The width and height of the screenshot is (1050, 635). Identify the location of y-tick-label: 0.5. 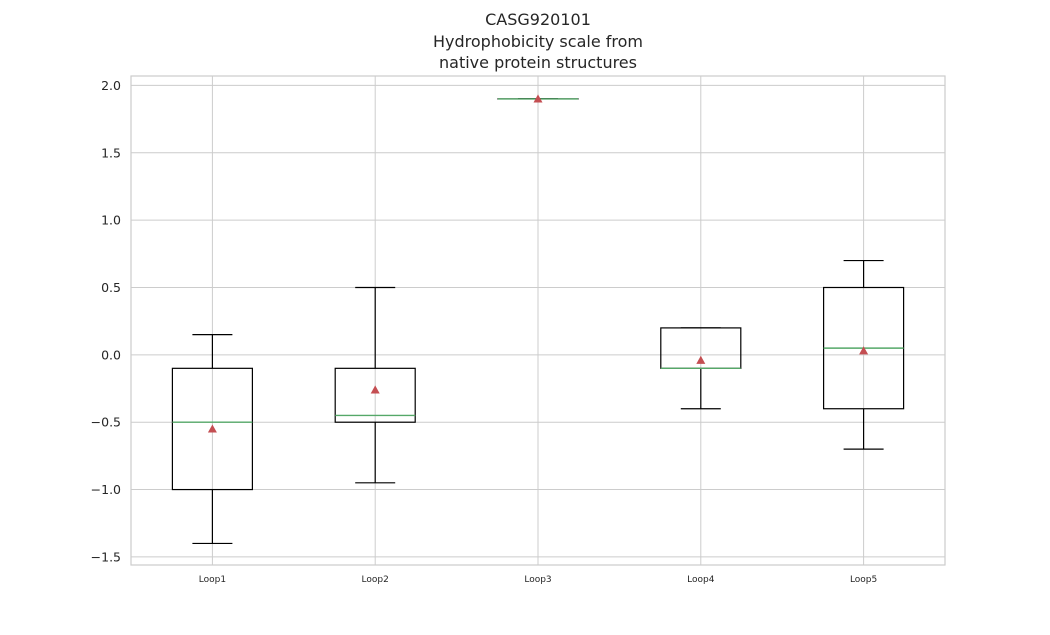
(111, 287).